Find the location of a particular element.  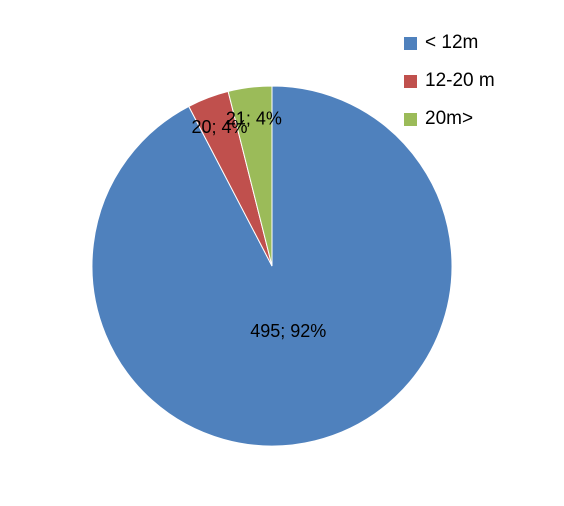

data-label-lt-12m: 495; 92% is located at coordinates (288, 331).